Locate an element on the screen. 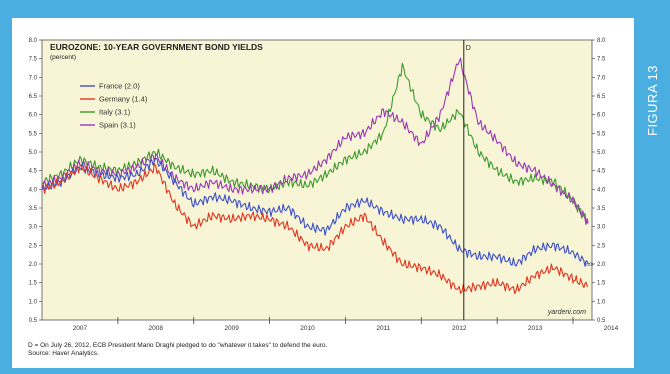 The image size is (670, 374). y-tick-label-left: 5.5 is located at coordinates (33, 134).